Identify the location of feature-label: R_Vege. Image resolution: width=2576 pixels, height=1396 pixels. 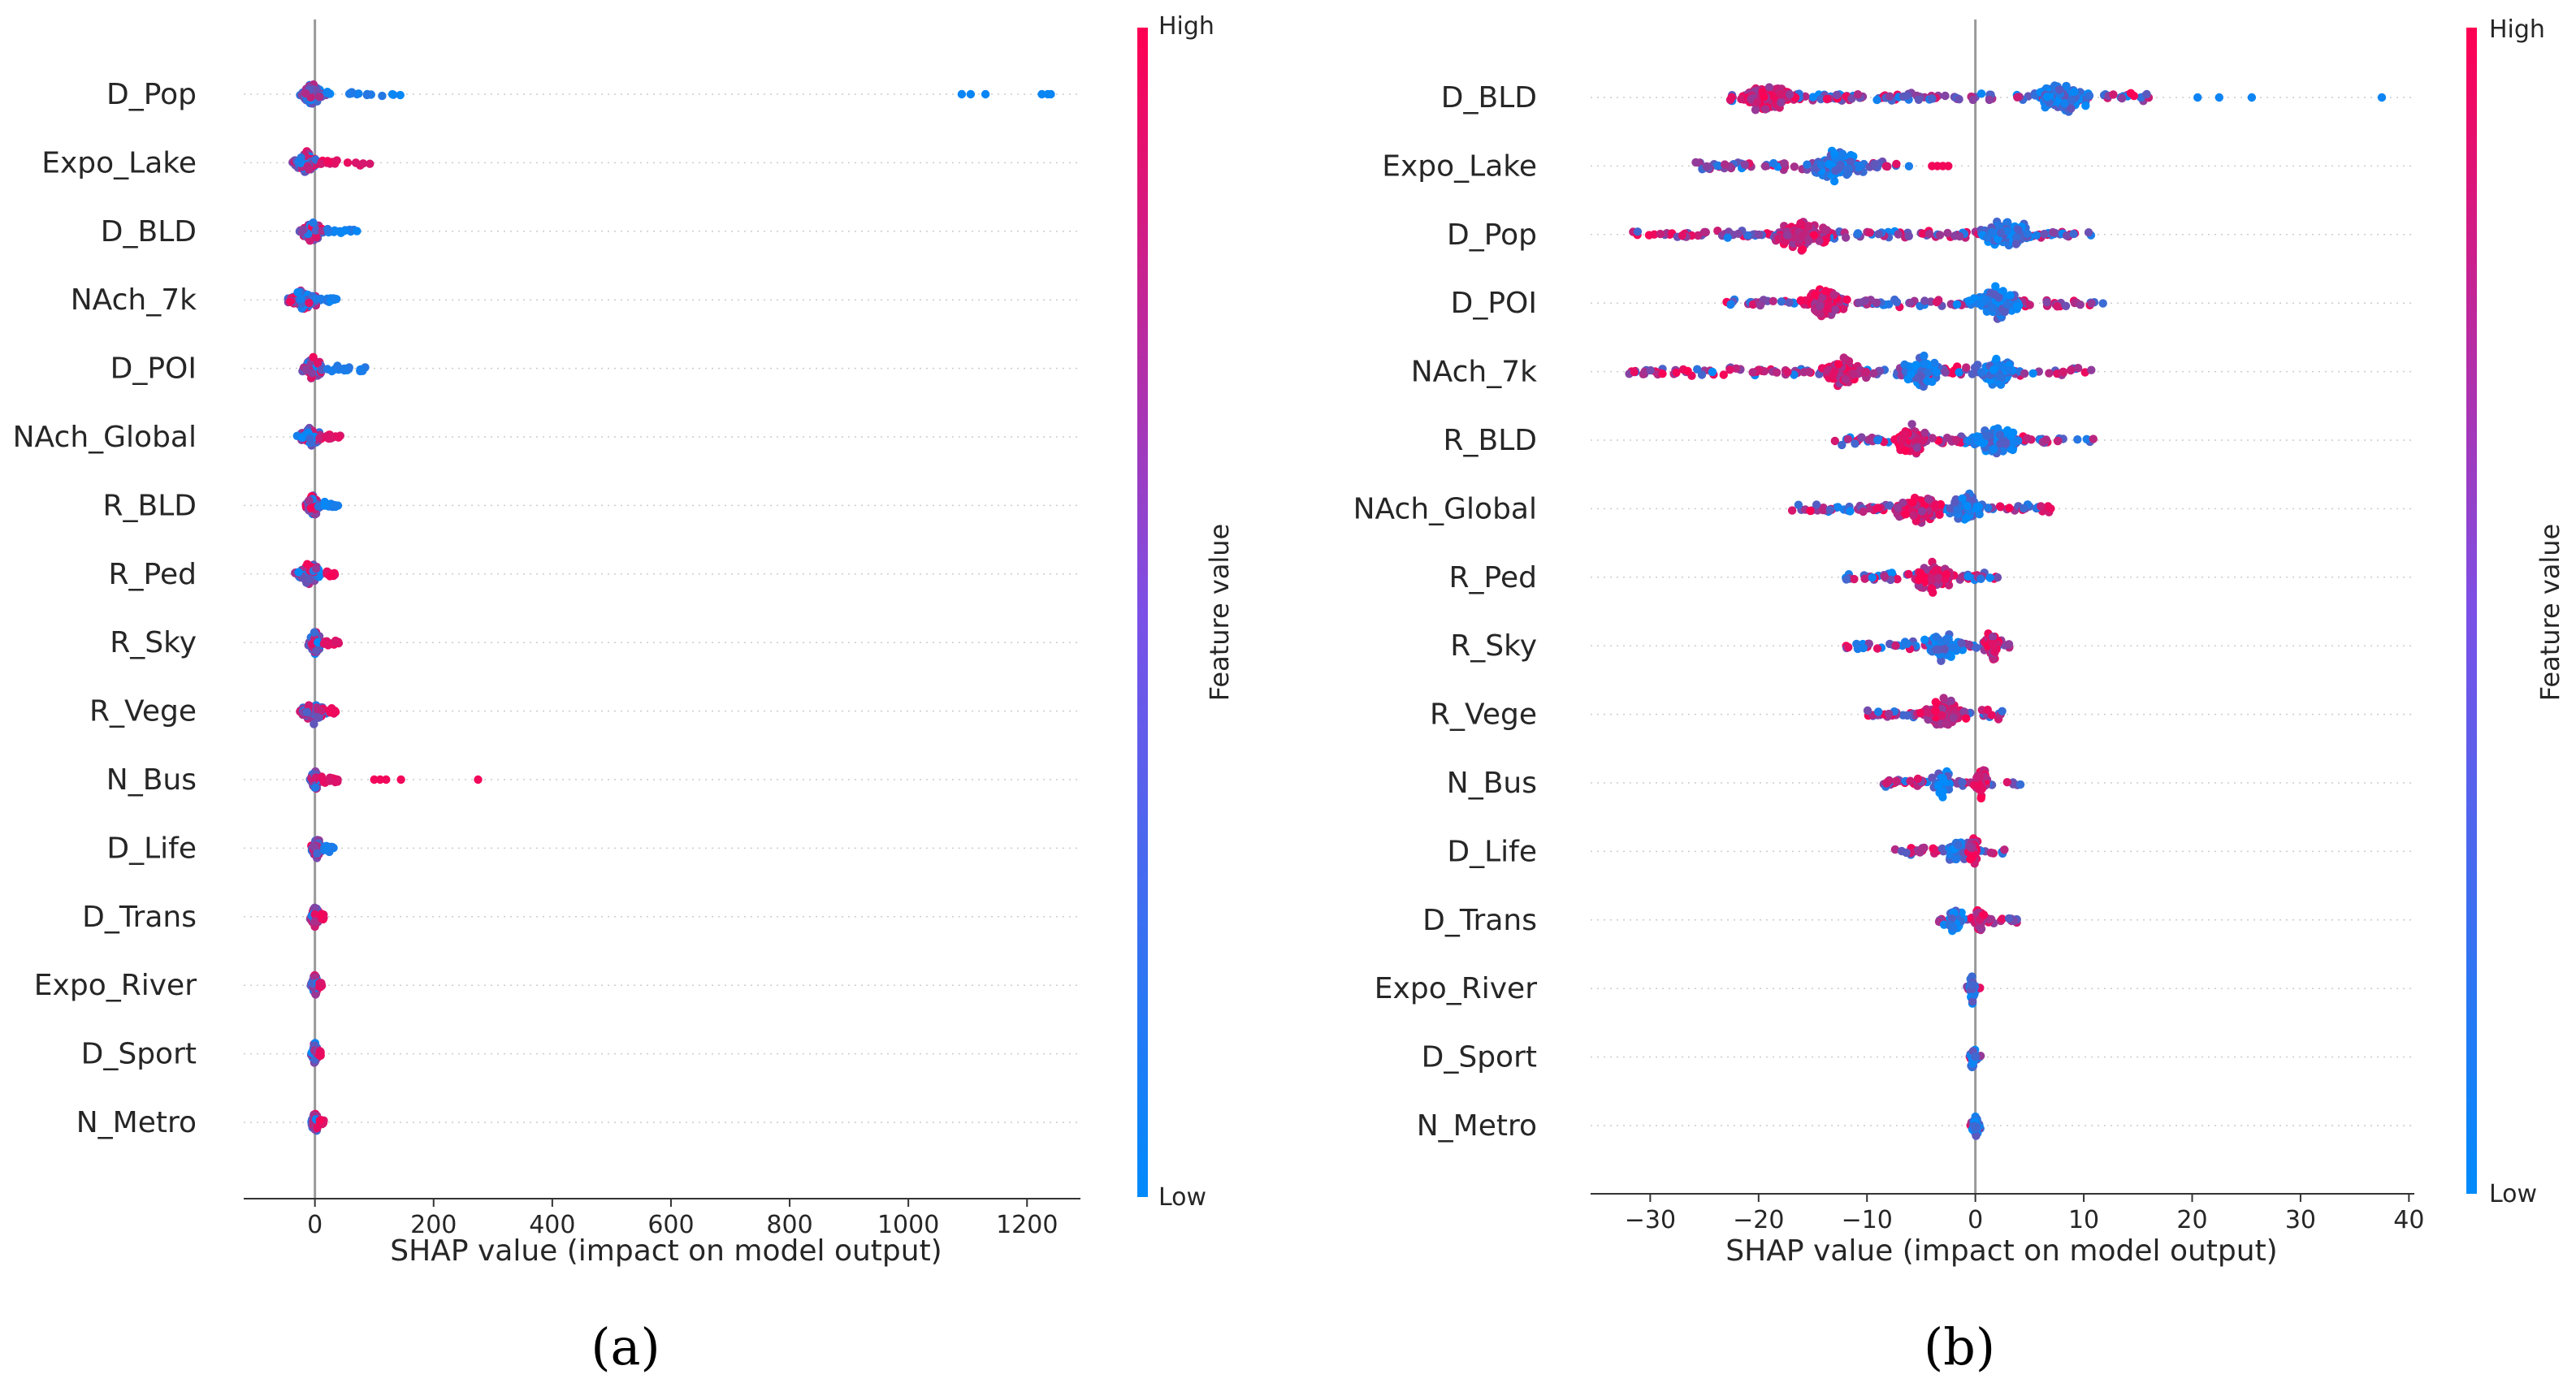
(143, 711).